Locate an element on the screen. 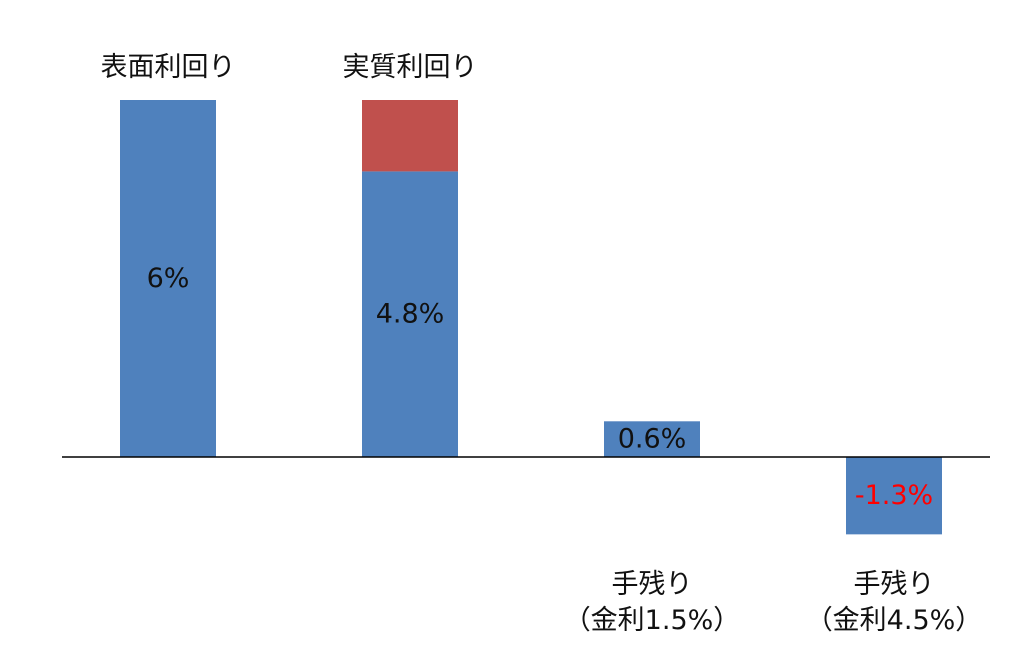  data-label: 6% is located at coordinates (168, 278).